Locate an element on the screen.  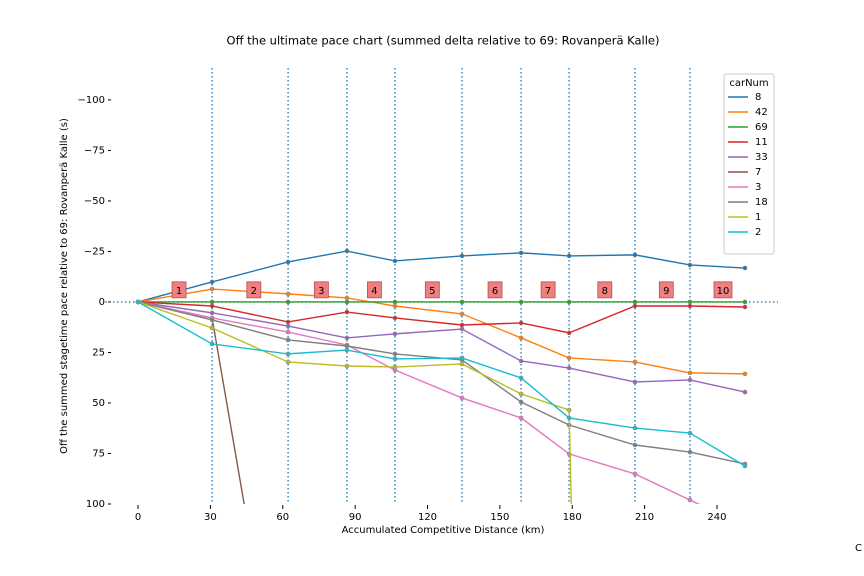
y-tick-label: −100 is located at coordinates (91, 100).